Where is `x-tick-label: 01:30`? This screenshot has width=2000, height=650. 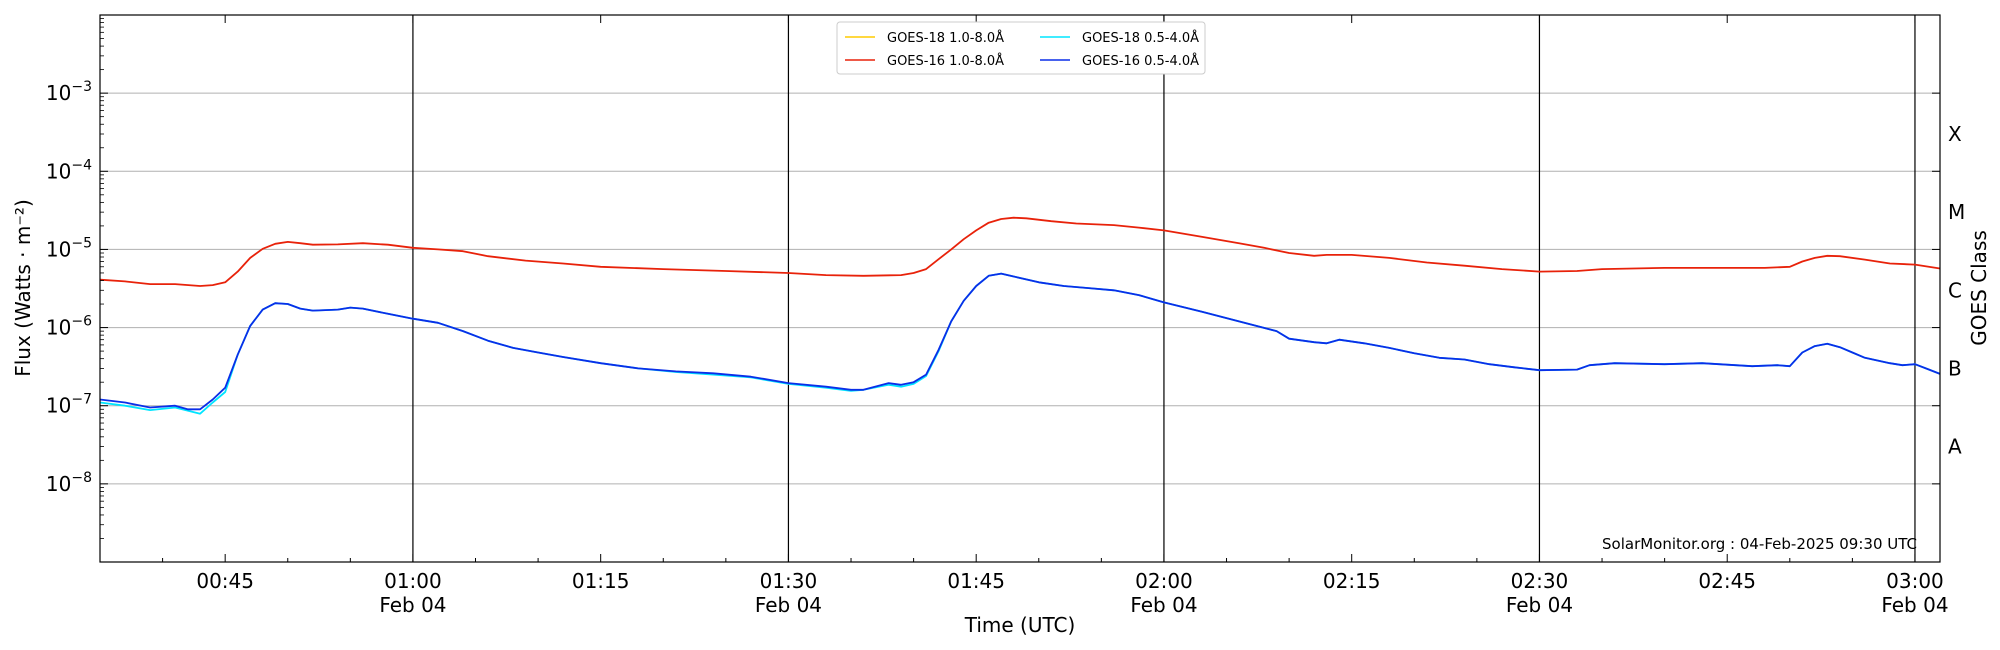 x-tick-label: 01:30 is located at coordinates (789, 581).